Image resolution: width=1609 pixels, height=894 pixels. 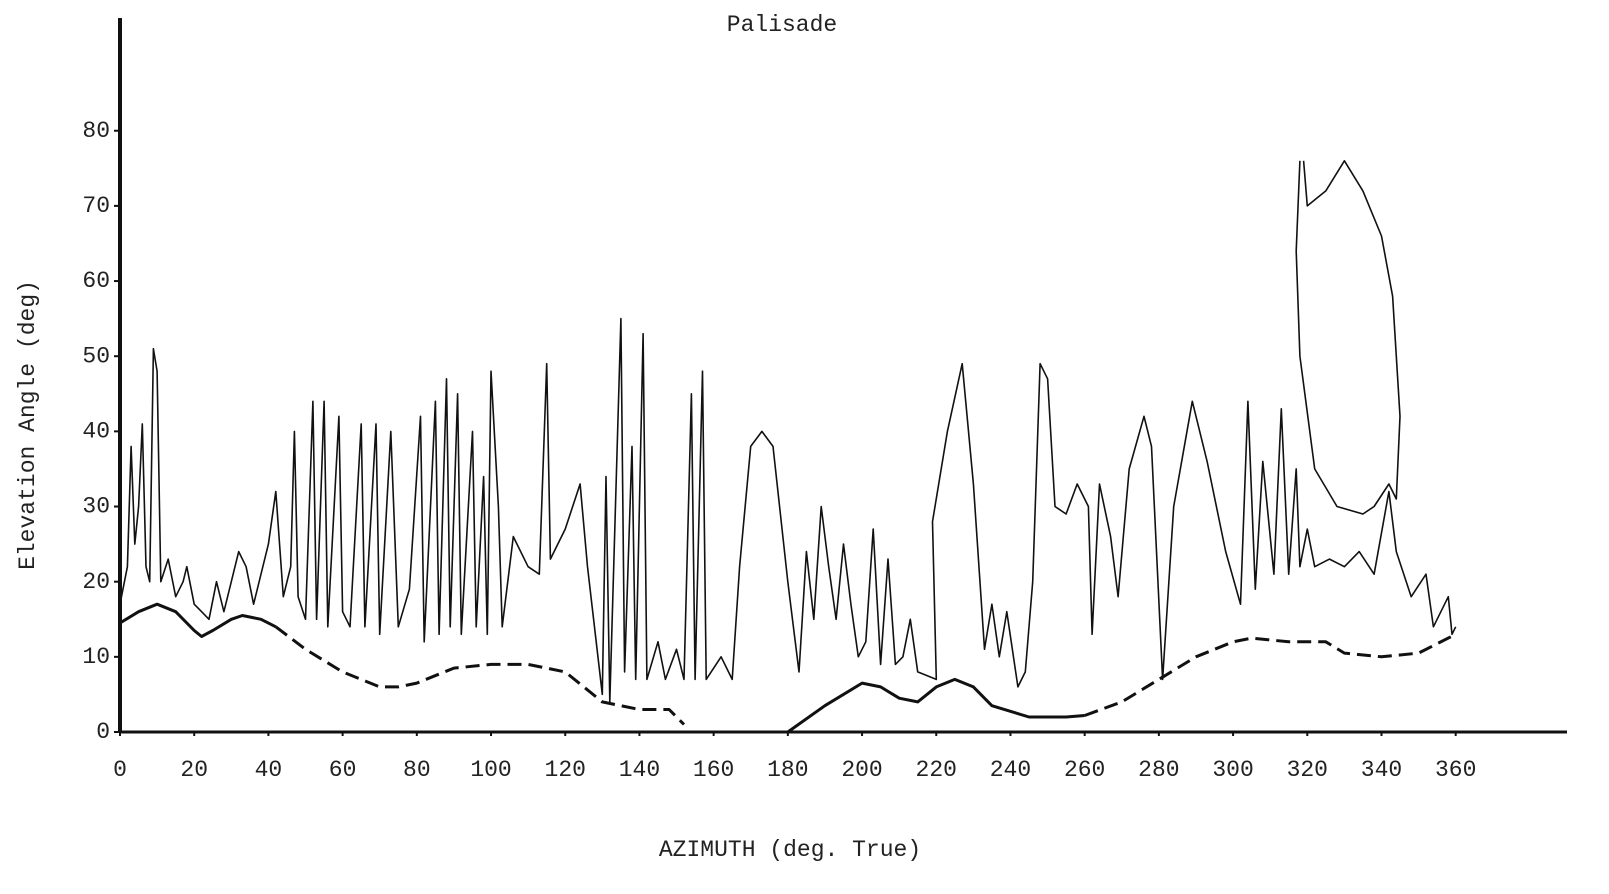 I want to click on y-tick-label: 50, so click(x=96, y=356).